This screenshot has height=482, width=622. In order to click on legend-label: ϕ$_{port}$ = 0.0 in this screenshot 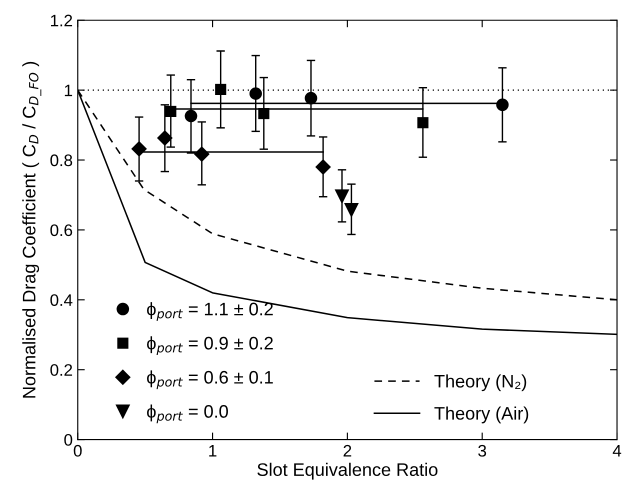, I will do `click(187, 414)`.